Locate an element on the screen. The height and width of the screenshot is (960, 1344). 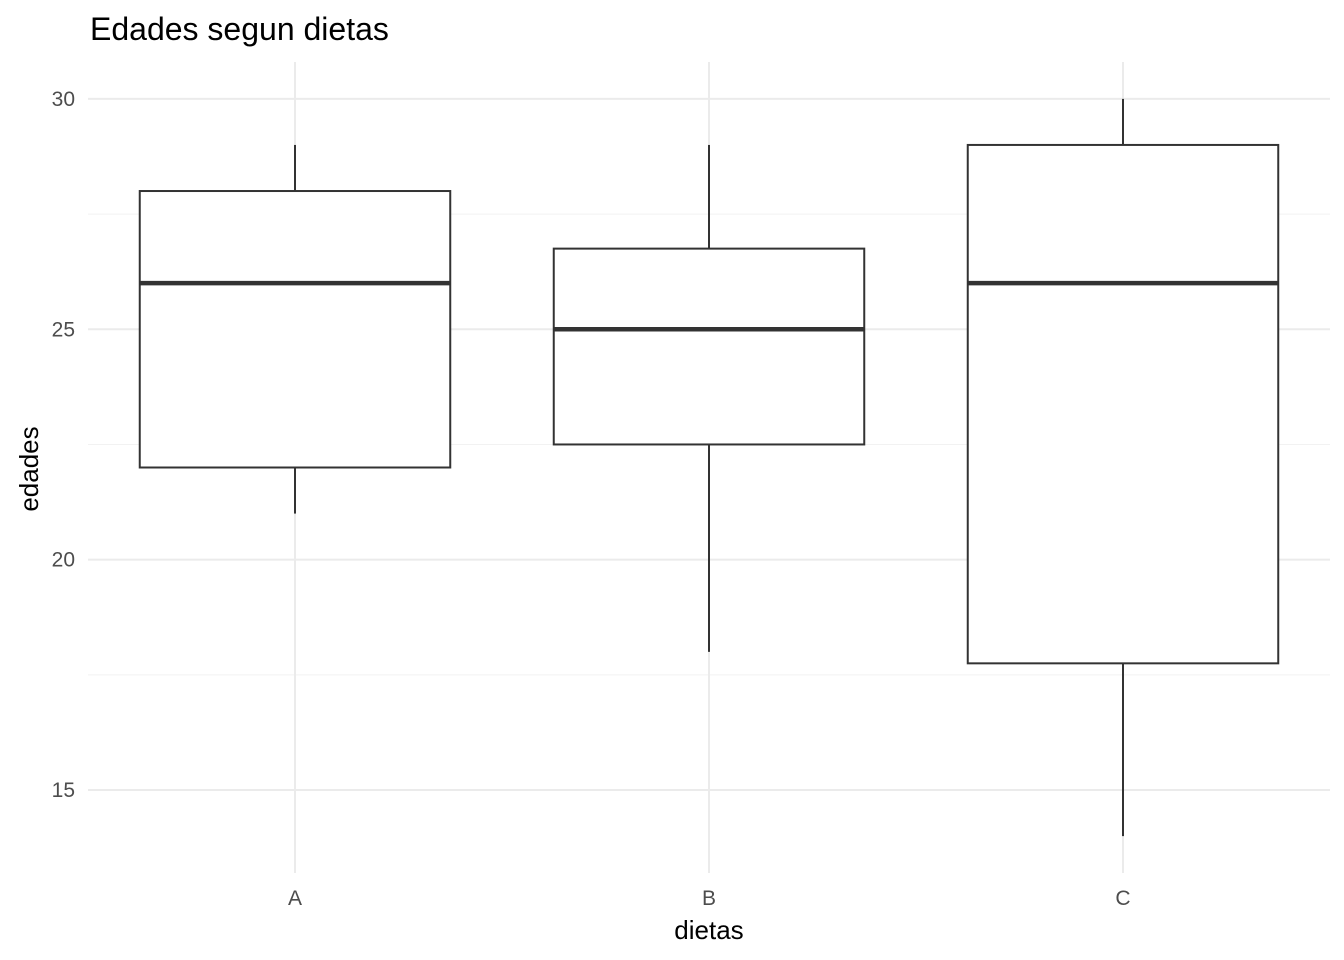
y-tick-label: 25 is located at coordinates (63, 329).